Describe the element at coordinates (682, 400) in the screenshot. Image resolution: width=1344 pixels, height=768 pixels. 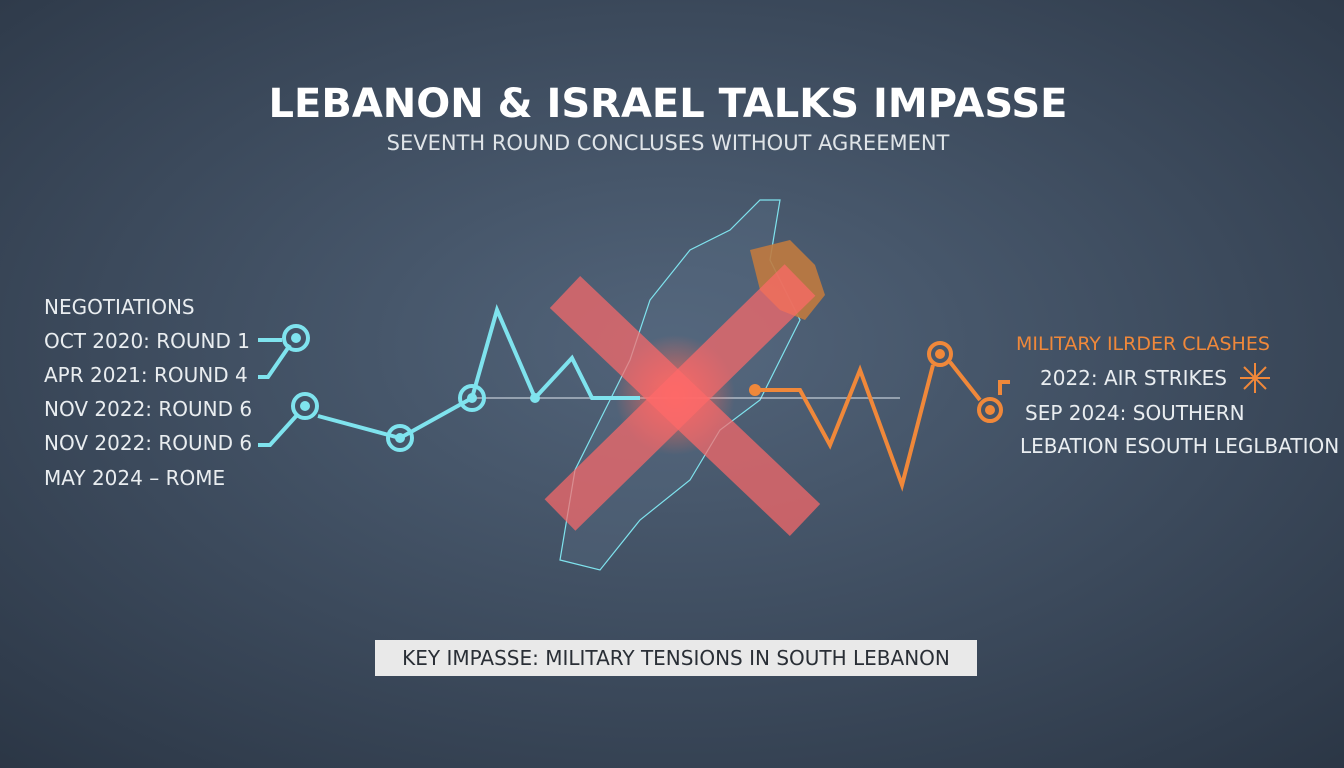
I see `red-cross` at that location.